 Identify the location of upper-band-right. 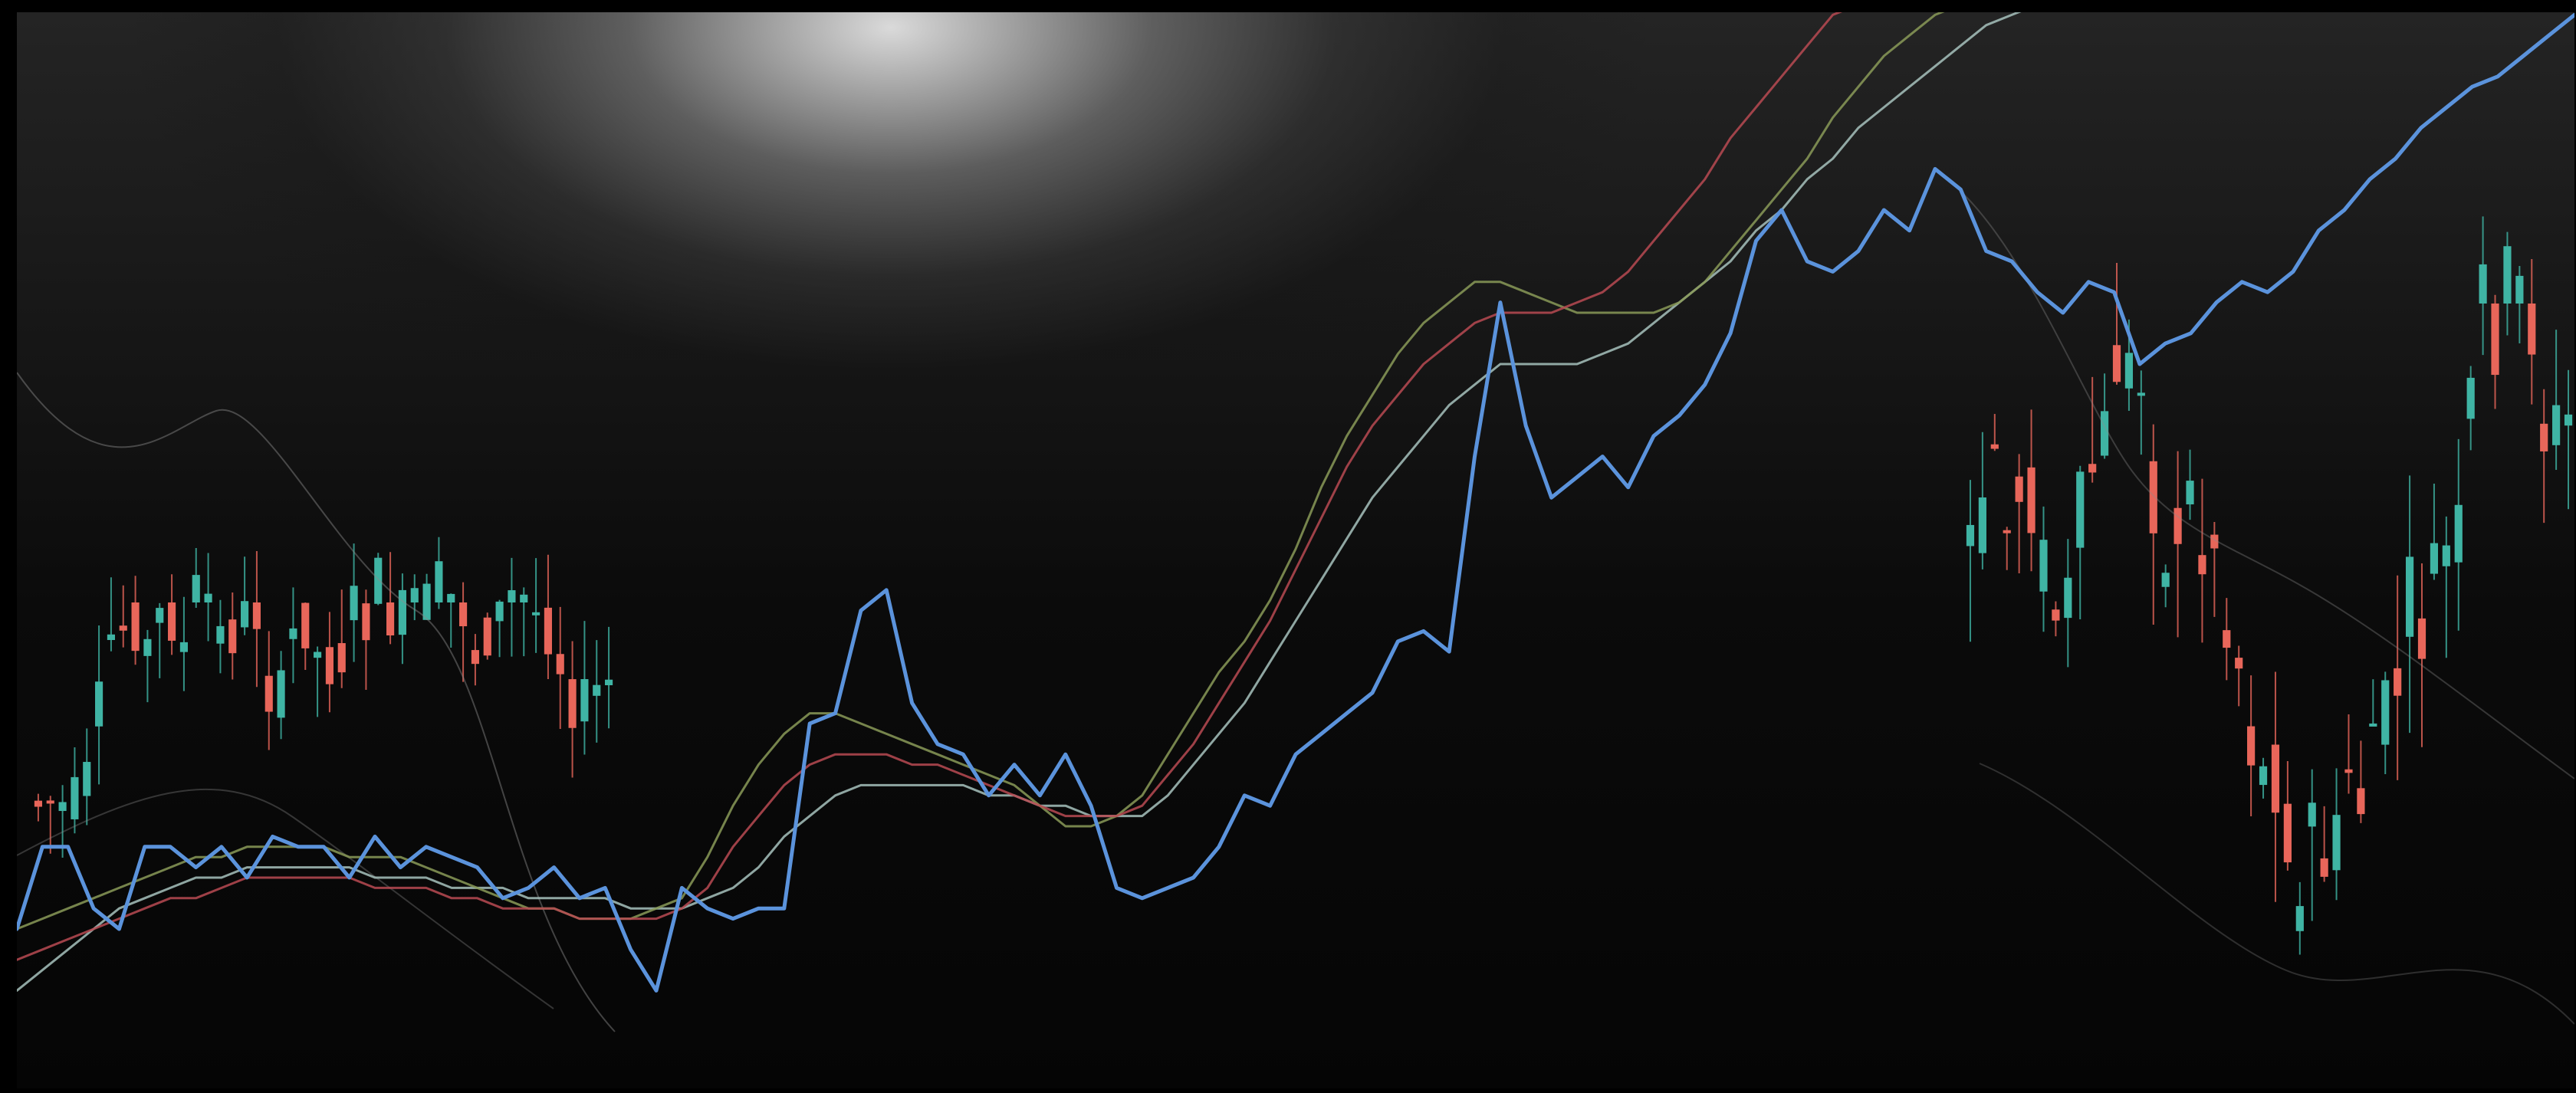
(2261, 480).